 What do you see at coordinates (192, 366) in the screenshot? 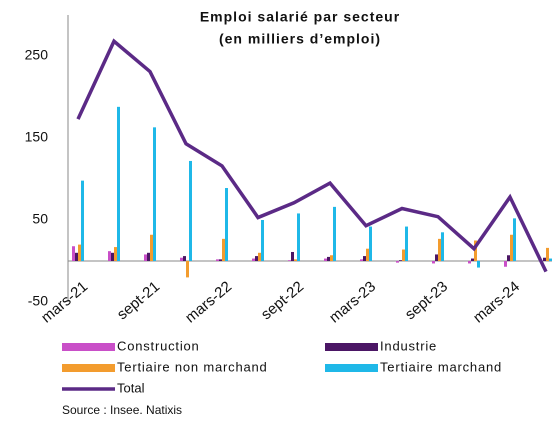
I see `legend-label: Tertiaire non marchand` at bounding box center [192, 366].